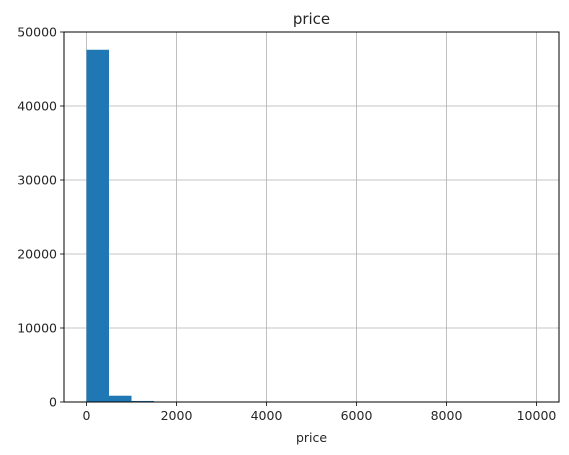 This screenshot has height=455, width=569. I want to click on x-tick-label: 10000, so click(537, 415).